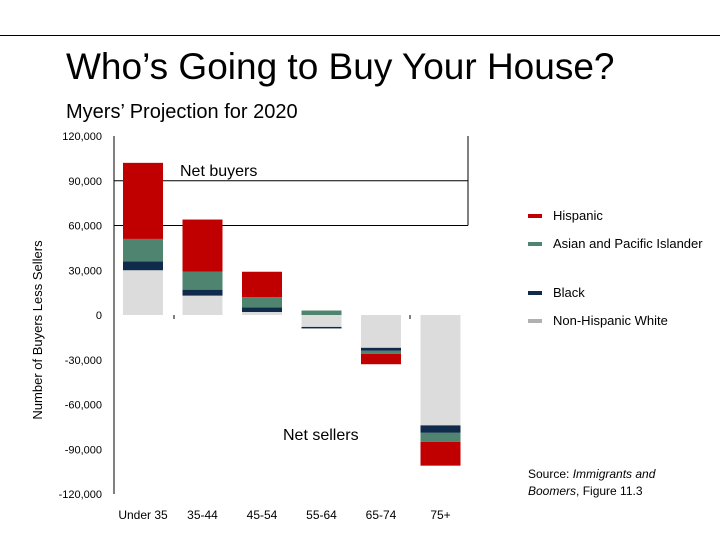 Image resolution: width=720 pixels, height=540 pixels. What do you see at coordinates (85, 182) in the screenshot?
I see `y-tick-label: 90,000` at bounding box center [85, 182].